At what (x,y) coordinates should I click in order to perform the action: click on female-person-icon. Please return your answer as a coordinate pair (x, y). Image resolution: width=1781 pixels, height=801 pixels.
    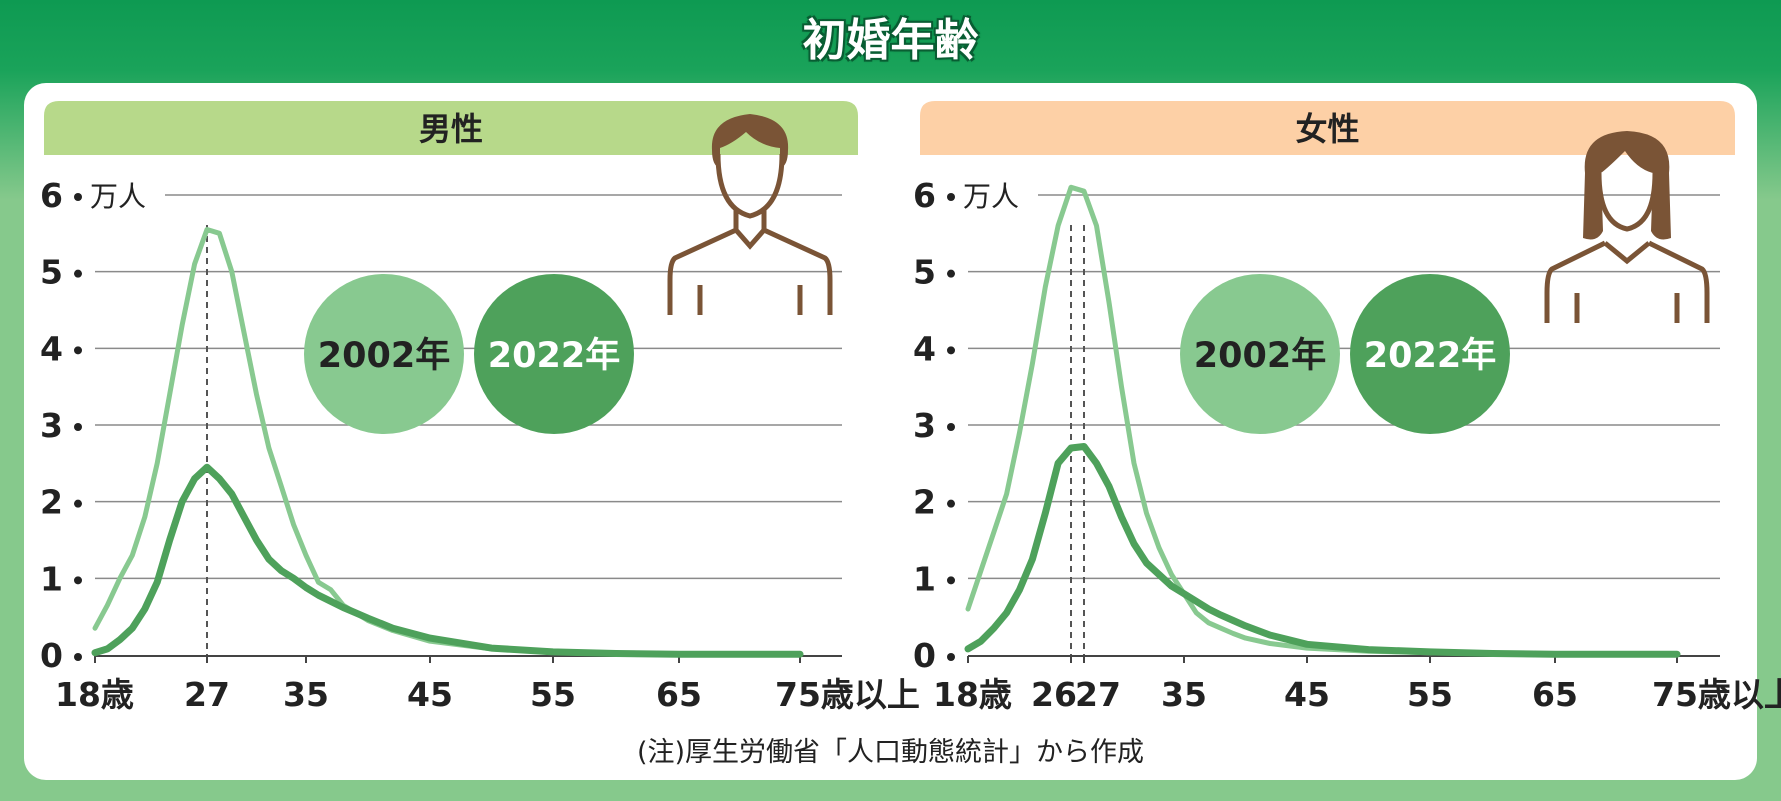
    Looking at the image, I should click on (1627, 227).